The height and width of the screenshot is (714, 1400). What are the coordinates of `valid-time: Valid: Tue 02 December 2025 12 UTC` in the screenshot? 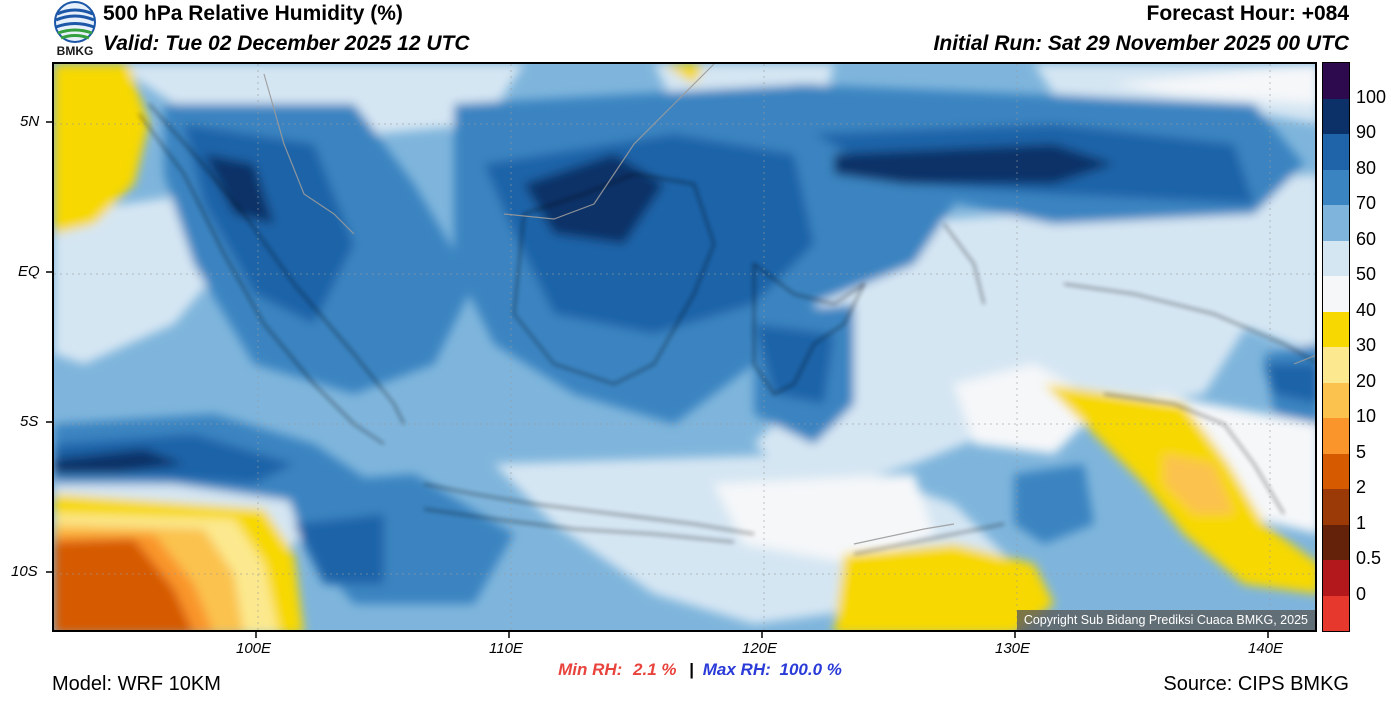 It's located at (286, 43).